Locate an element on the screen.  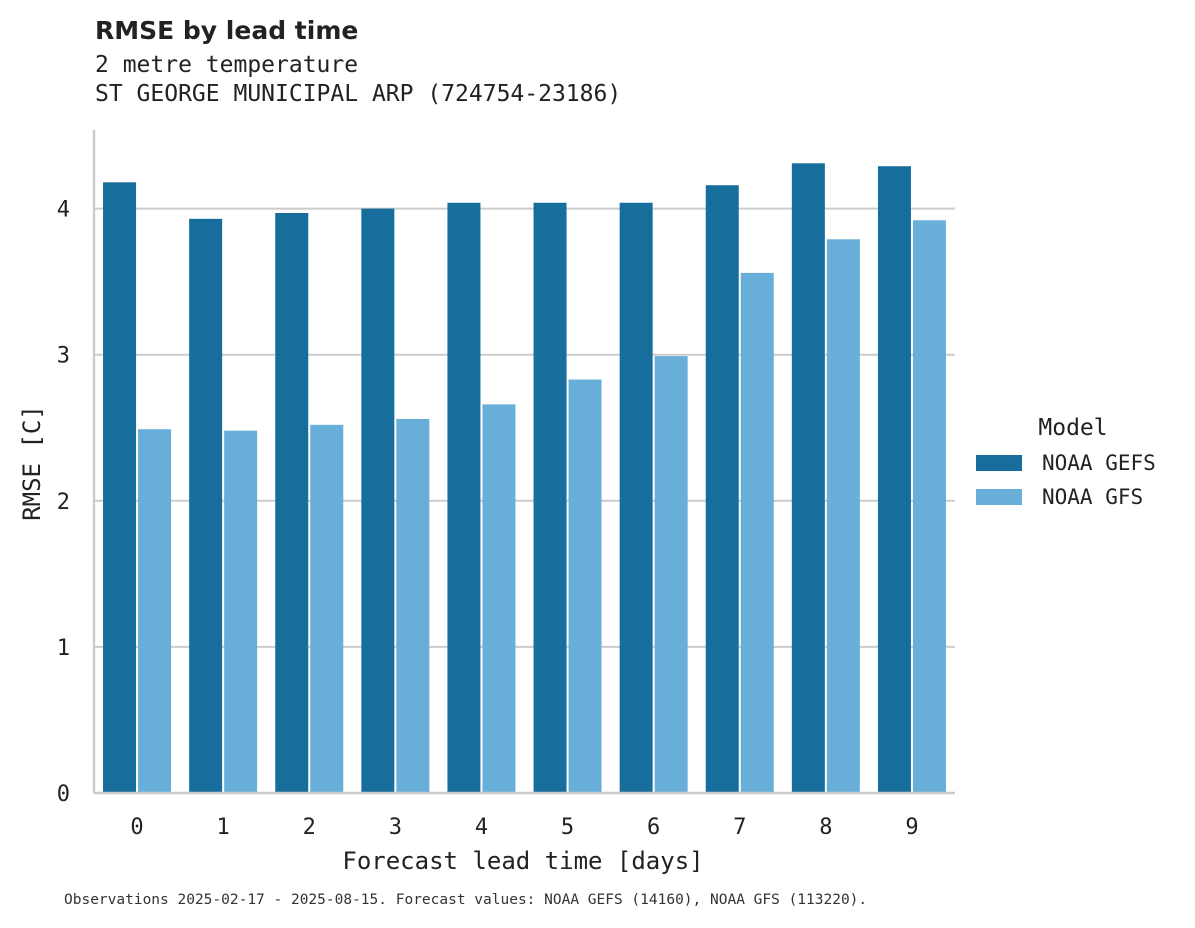
y-tick-label: 1 is located at coordinates (63, 648).